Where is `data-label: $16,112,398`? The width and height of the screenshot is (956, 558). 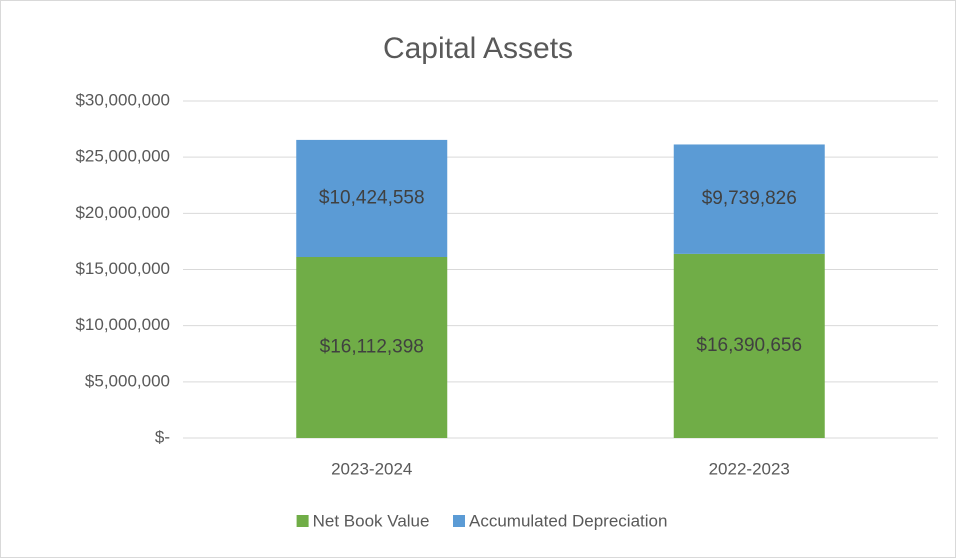 data-label: $16,112,398 is located at coordinates (372, 347).